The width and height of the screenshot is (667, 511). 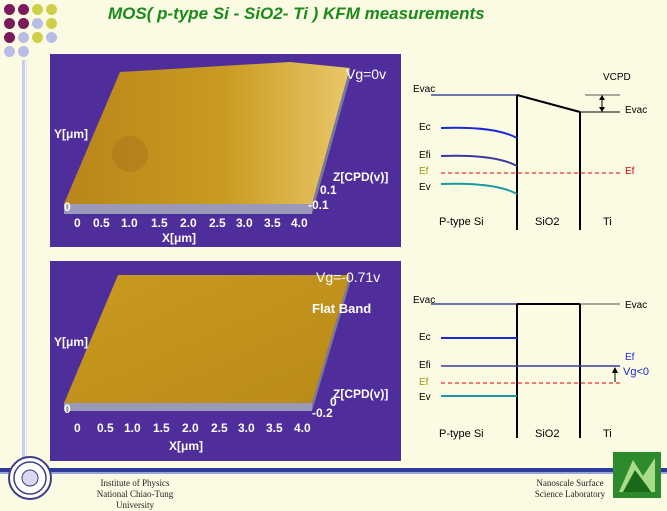 I want to click on footer-institute-line1: Institute of Physics, so click(x=135, y=483).